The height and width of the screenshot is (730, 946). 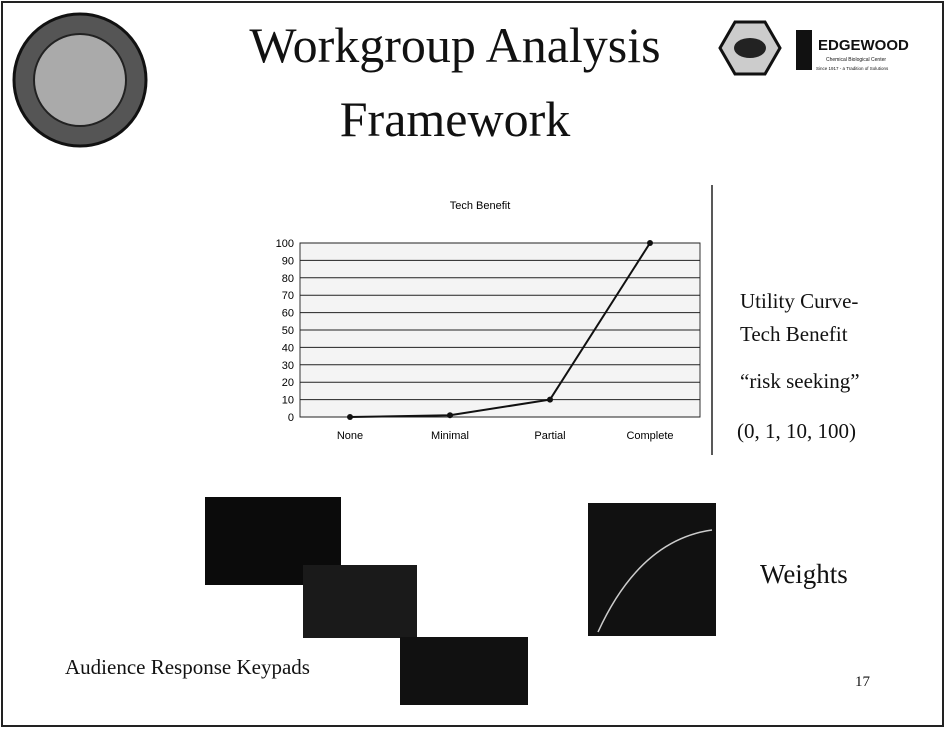 I want to click on x-tick-label: Complete, so click(x=649, y=436).